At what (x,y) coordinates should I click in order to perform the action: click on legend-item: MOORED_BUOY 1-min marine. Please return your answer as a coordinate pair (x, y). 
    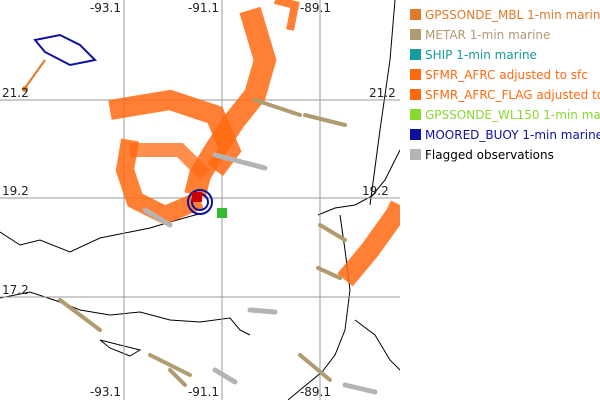
    Looking at the image, I should click on (505, 136).